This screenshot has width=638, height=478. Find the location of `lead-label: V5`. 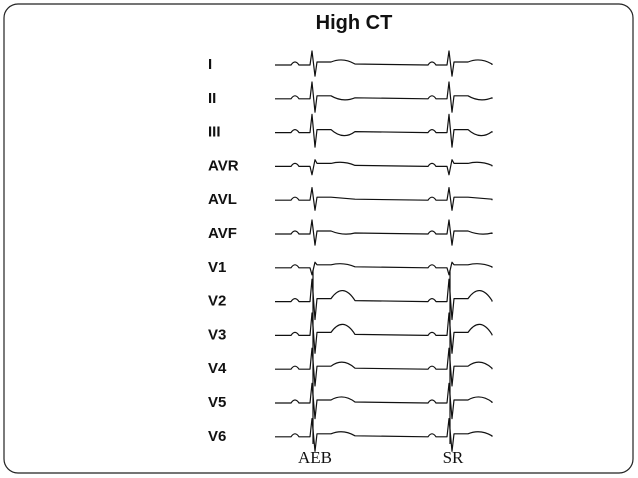

lead-label: V5 is located at coordinates (217, 402).